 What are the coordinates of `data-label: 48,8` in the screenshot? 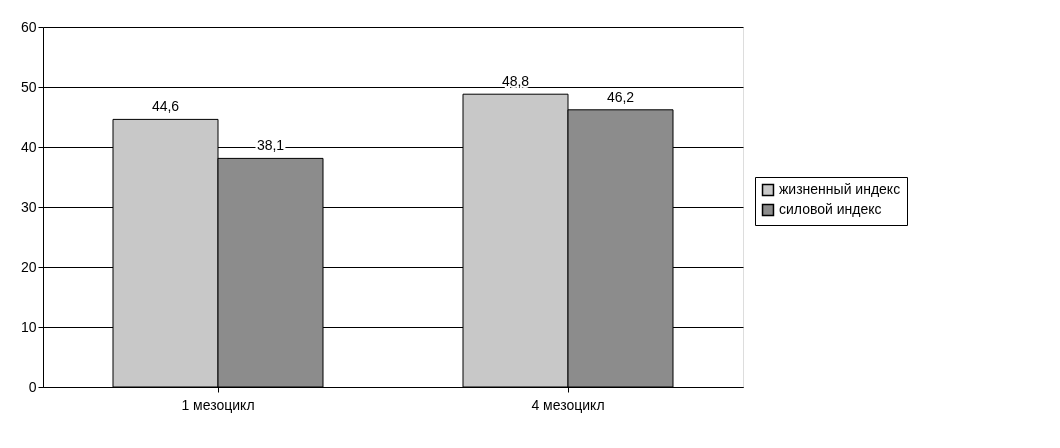 It's located at (515, 81).